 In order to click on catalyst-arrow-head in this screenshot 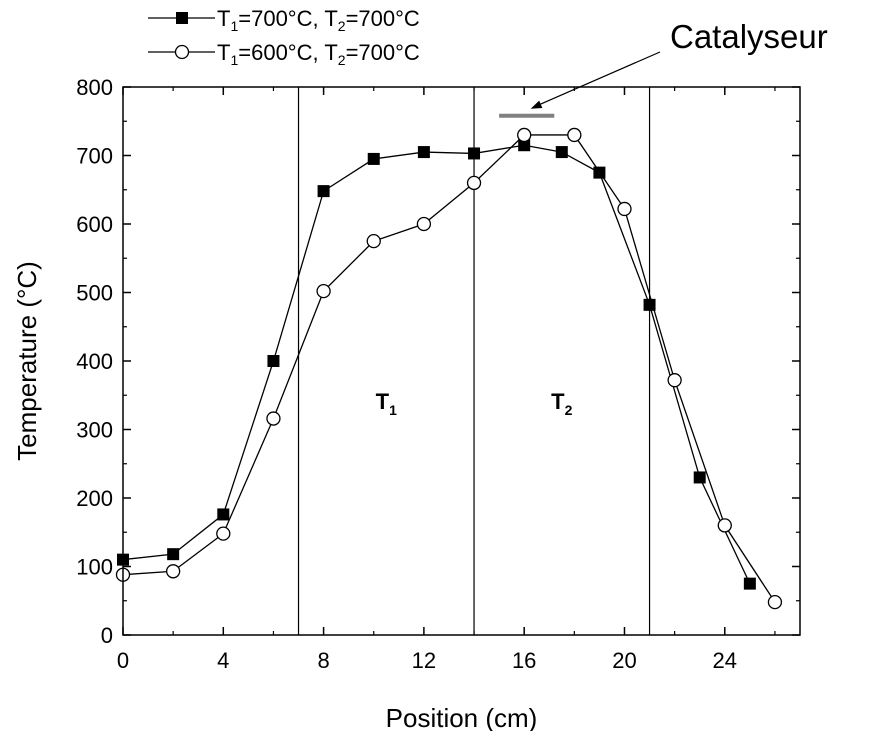, I will do `click(536, 104)`.